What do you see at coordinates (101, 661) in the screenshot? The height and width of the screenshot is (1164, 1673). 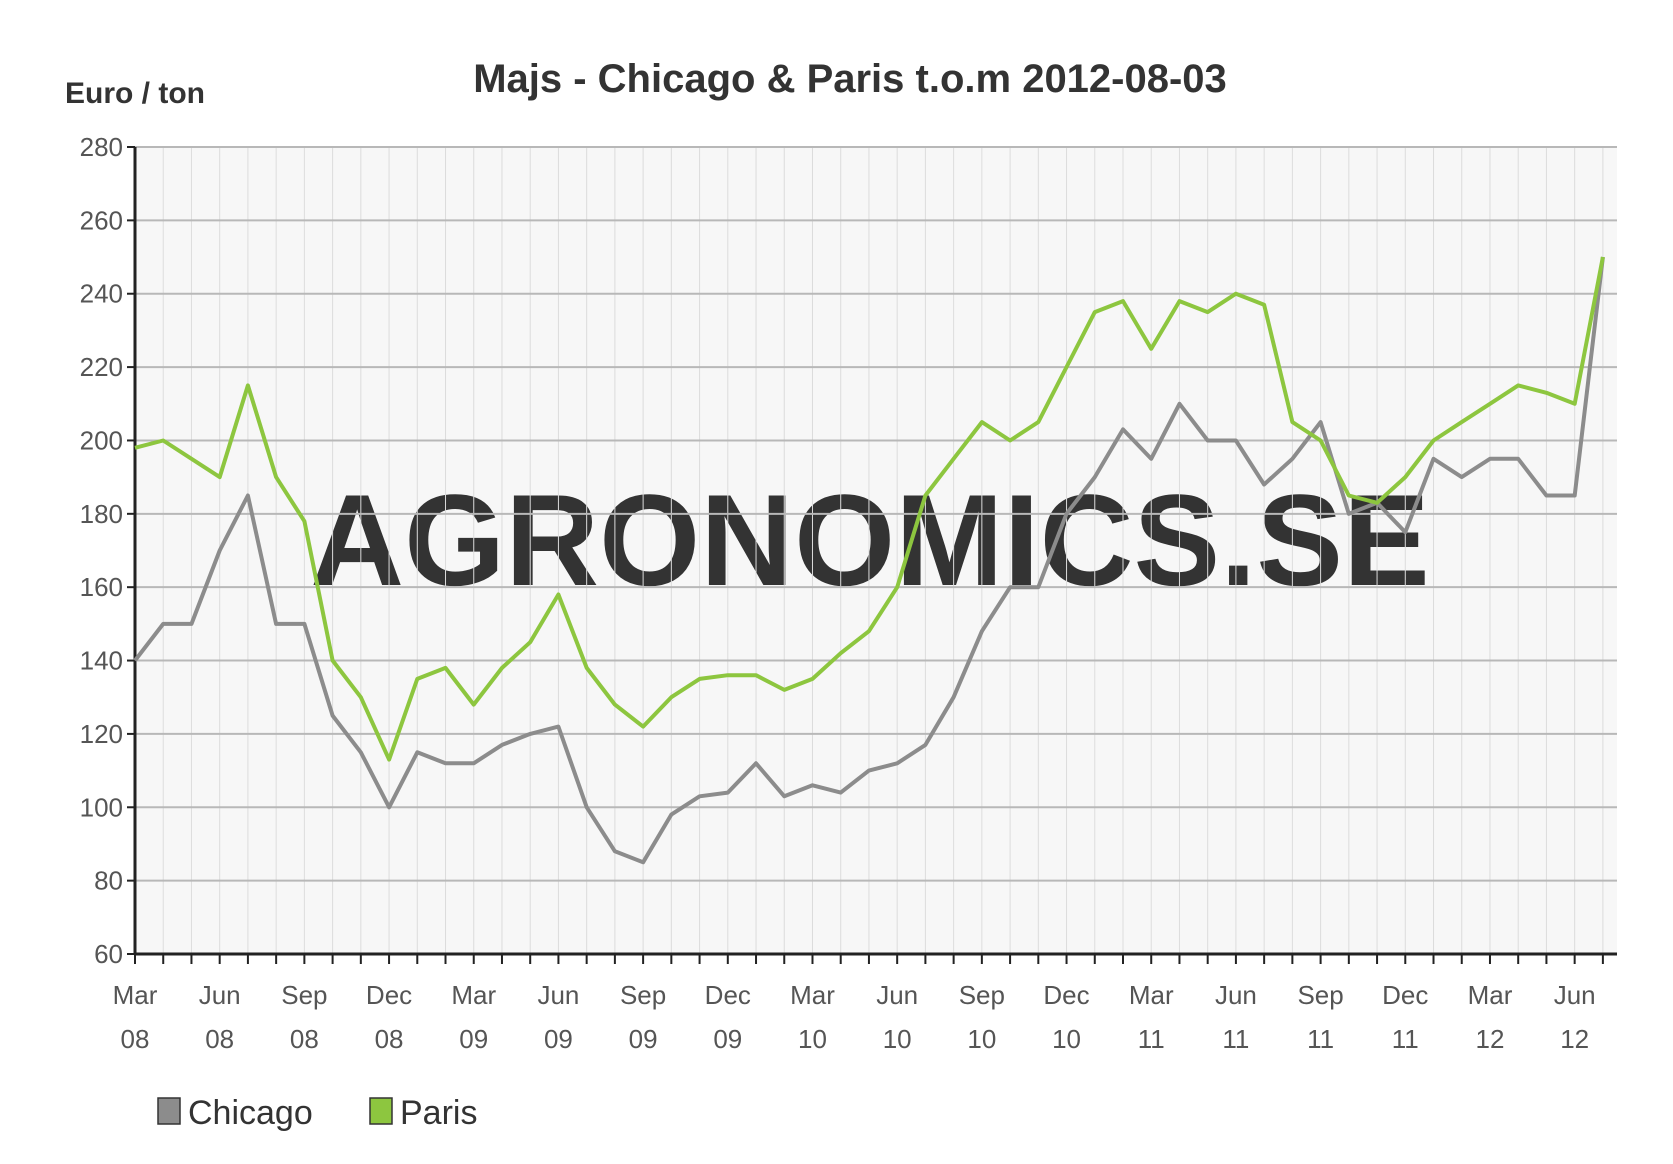 I see `y-tick-label: 140` at bounding box center [101, 661].